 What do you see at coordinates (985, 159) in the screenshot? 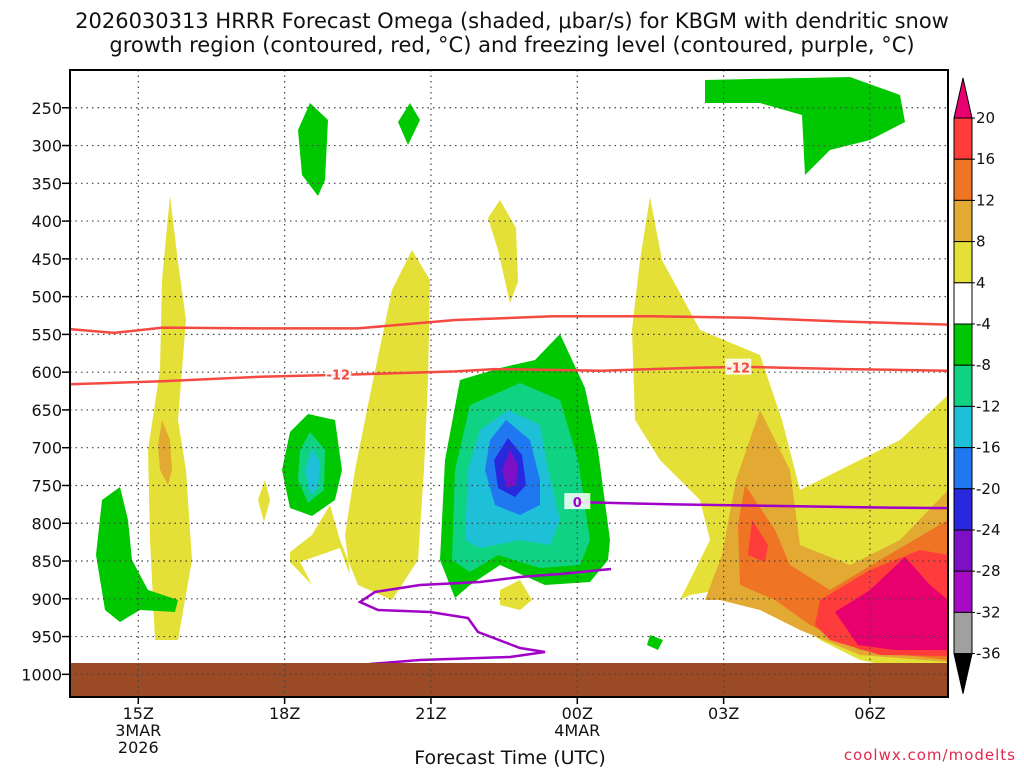
I see `colorbar-label: 16` at bounding box center [985, 159].